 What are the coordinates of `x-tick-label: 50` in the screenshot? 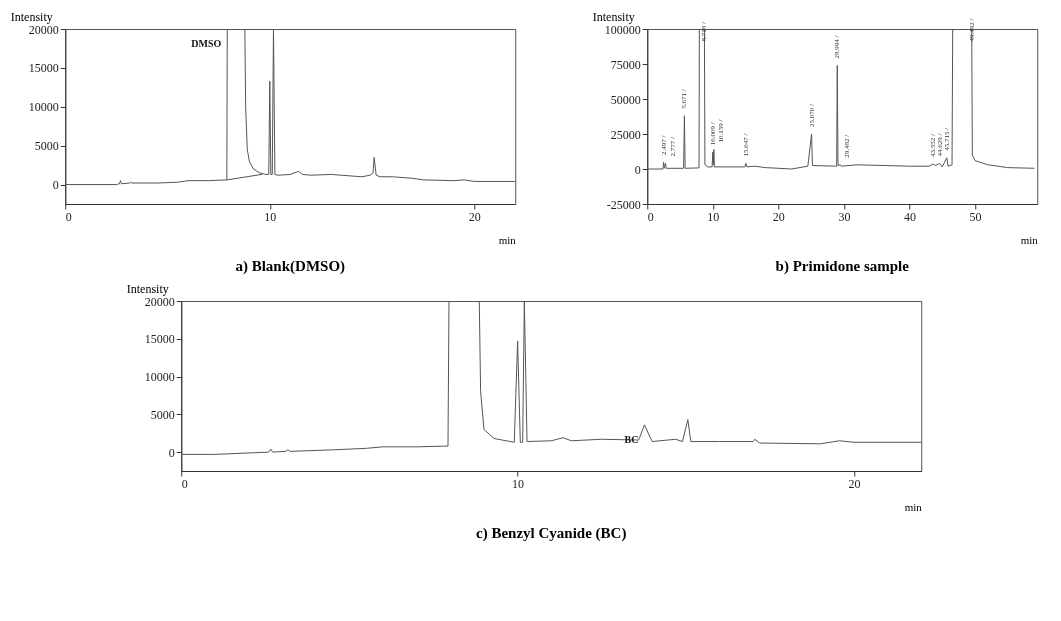 It's located at (975, 216).